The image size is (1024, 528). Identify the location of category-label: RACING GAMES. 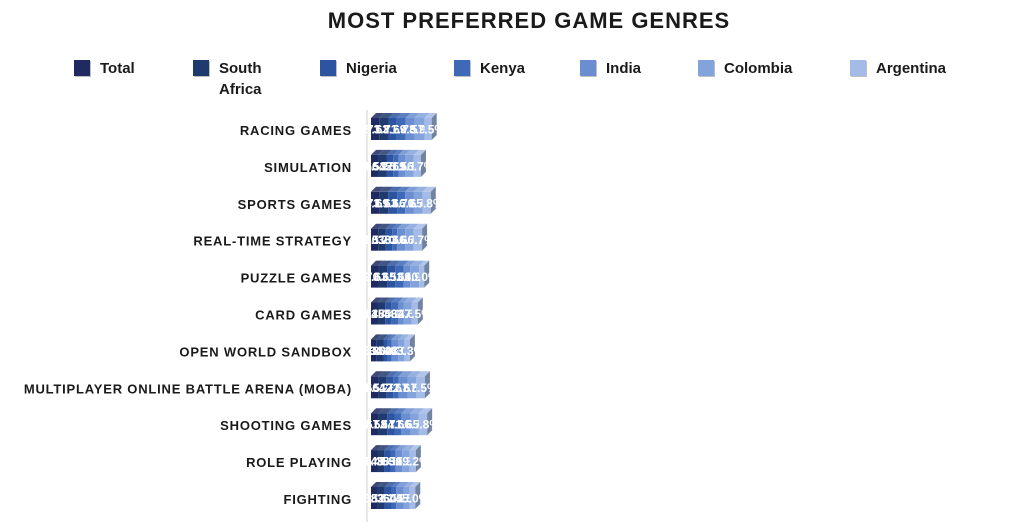
(296, 130).